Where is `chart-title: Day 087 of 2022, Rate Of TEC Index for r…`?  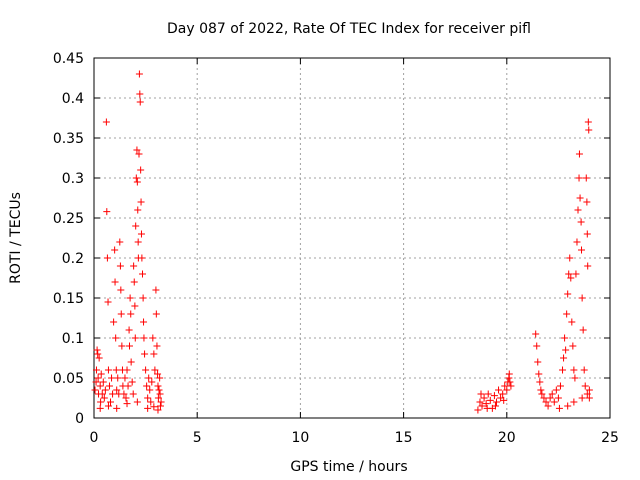
chart-title: Day 087 of 2022, Rate Of TEC Index for r… is located at coordinates (349, 29).